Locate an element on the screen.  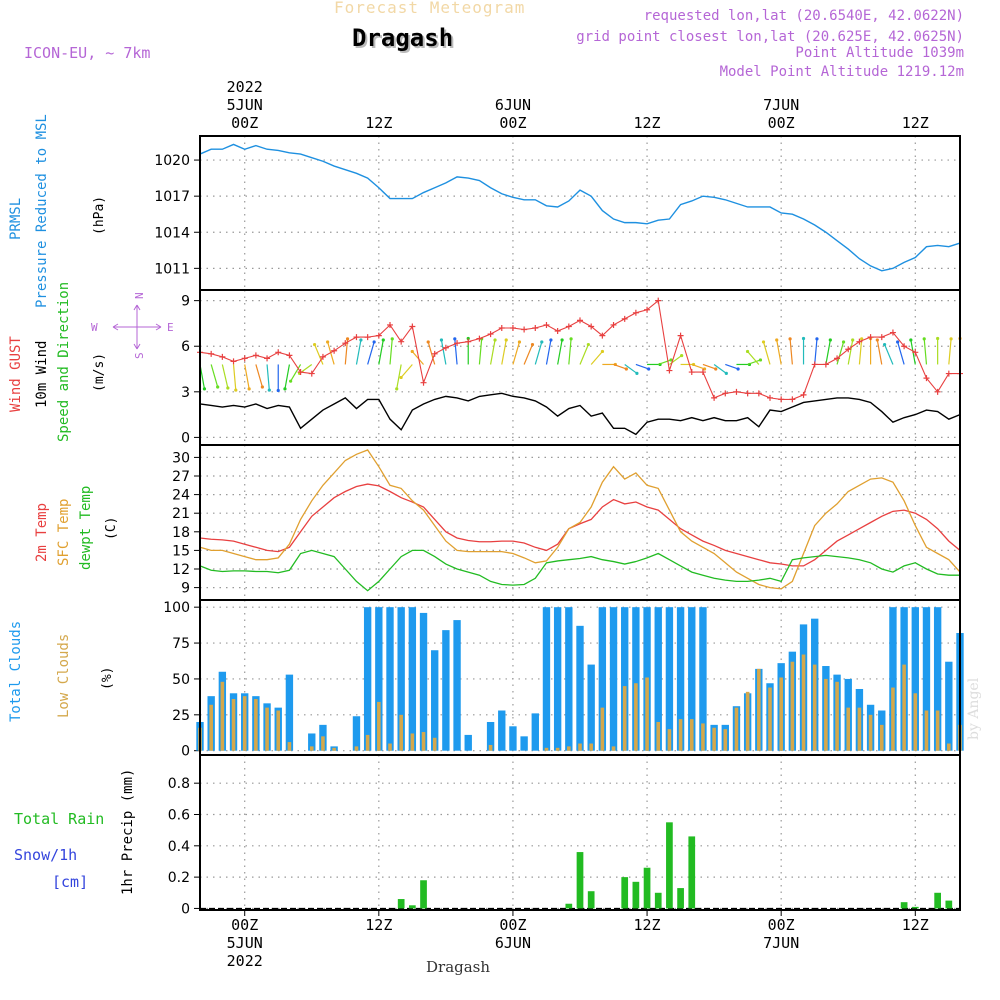
panel-frame is located at coordinates (580, 367).